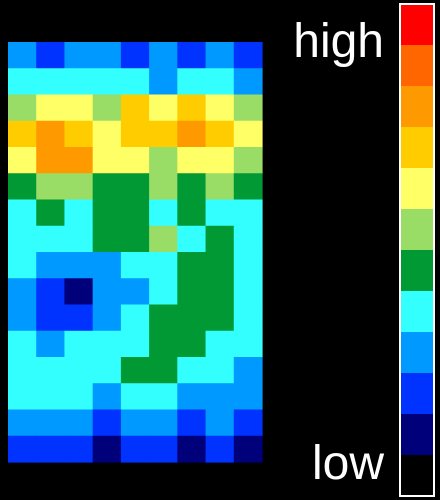  What do you see at coordinates (338, 41) in the screenshot?
I see `colorbar-high-label: high` at bounding box center [338, 41].